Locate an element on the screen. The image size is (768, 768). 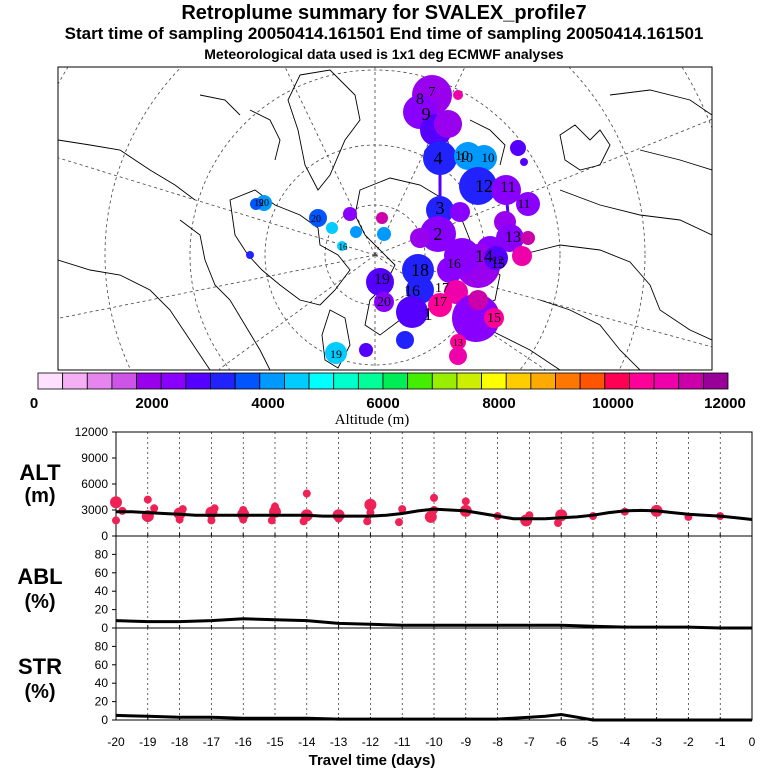
x-tick-label: -10 is located at coordinates (434, 742).